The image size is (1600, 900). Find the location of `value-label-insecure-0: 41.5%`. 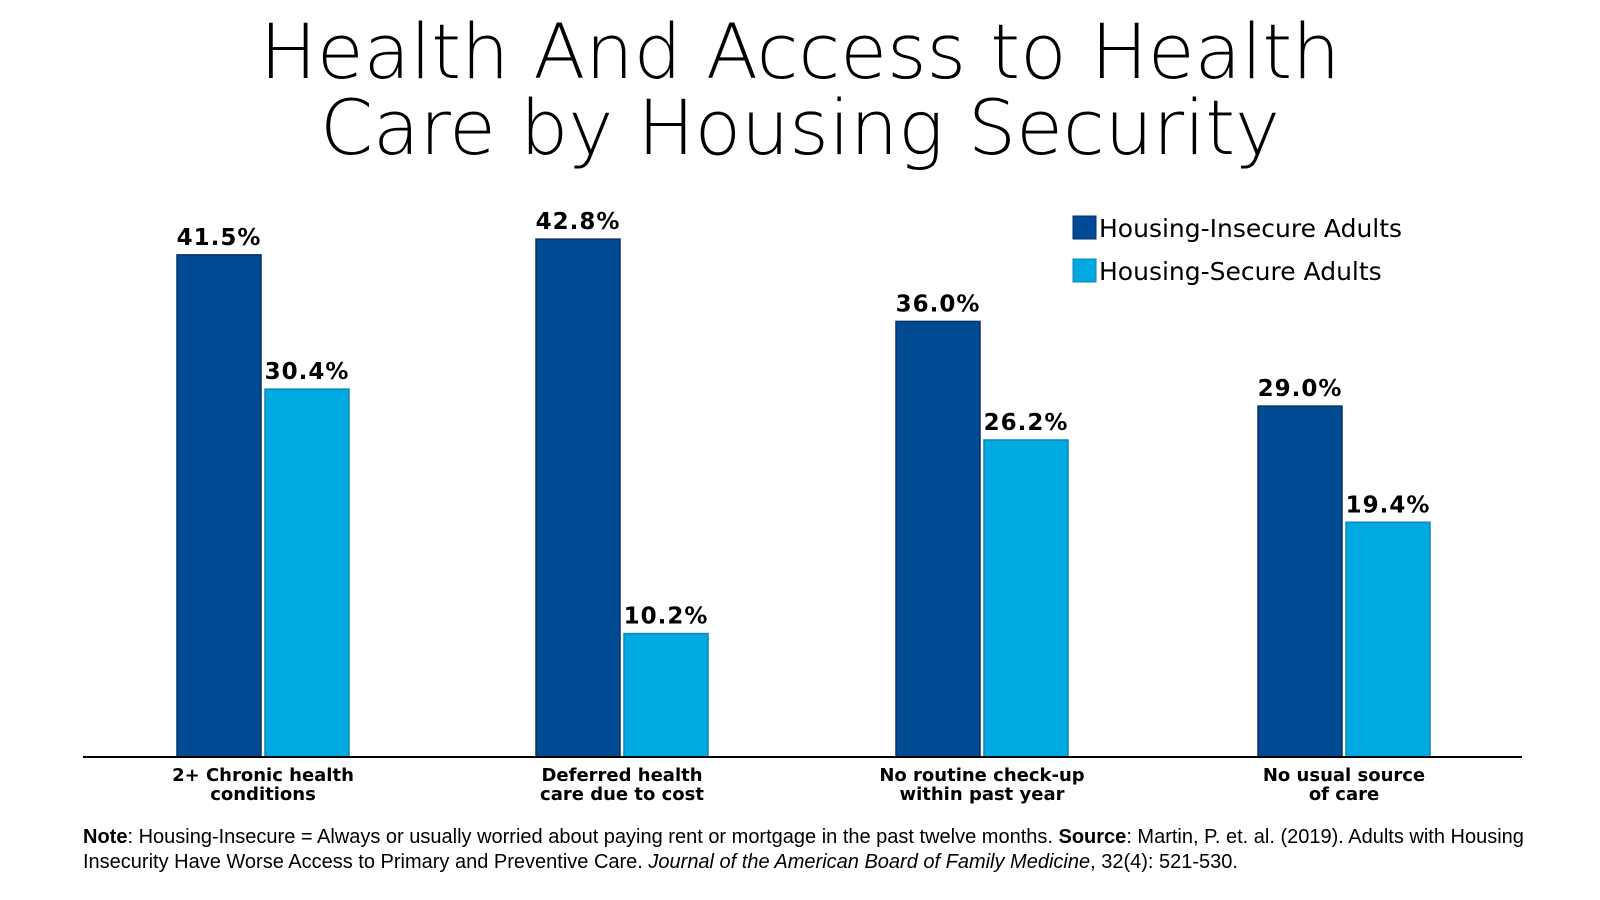

value-label-insecure-0: 41.5% is located at coordinates (219, 238).